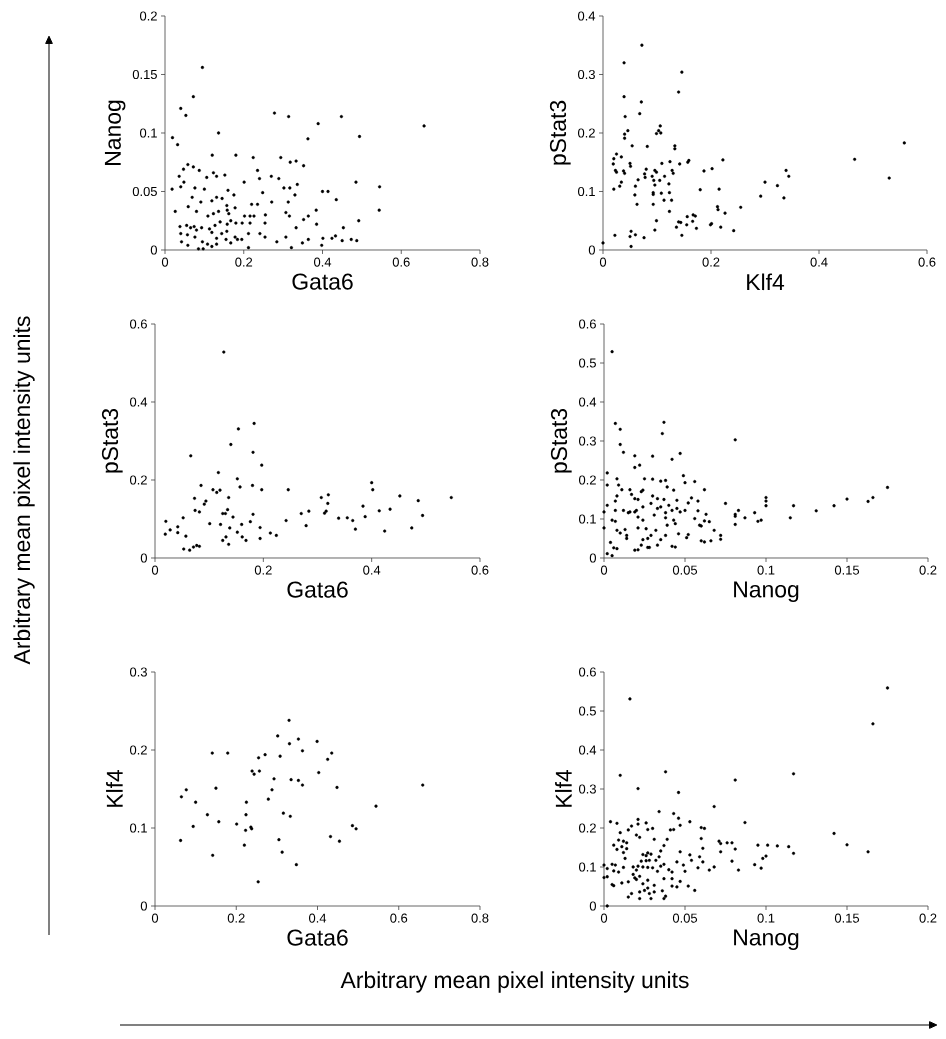 This screenshot has width=946, height=1039. I want to click on y-tick-label: 0.15, so click(144, 74).